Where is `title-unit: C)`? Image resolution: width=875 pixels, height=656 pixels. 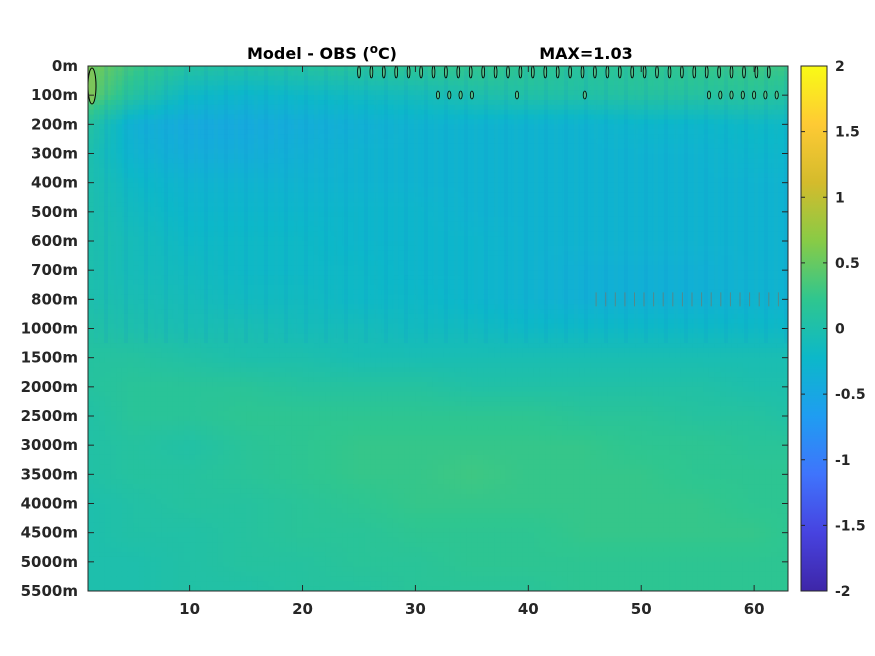
title-unit: C) is located at coordinates (387, 53).